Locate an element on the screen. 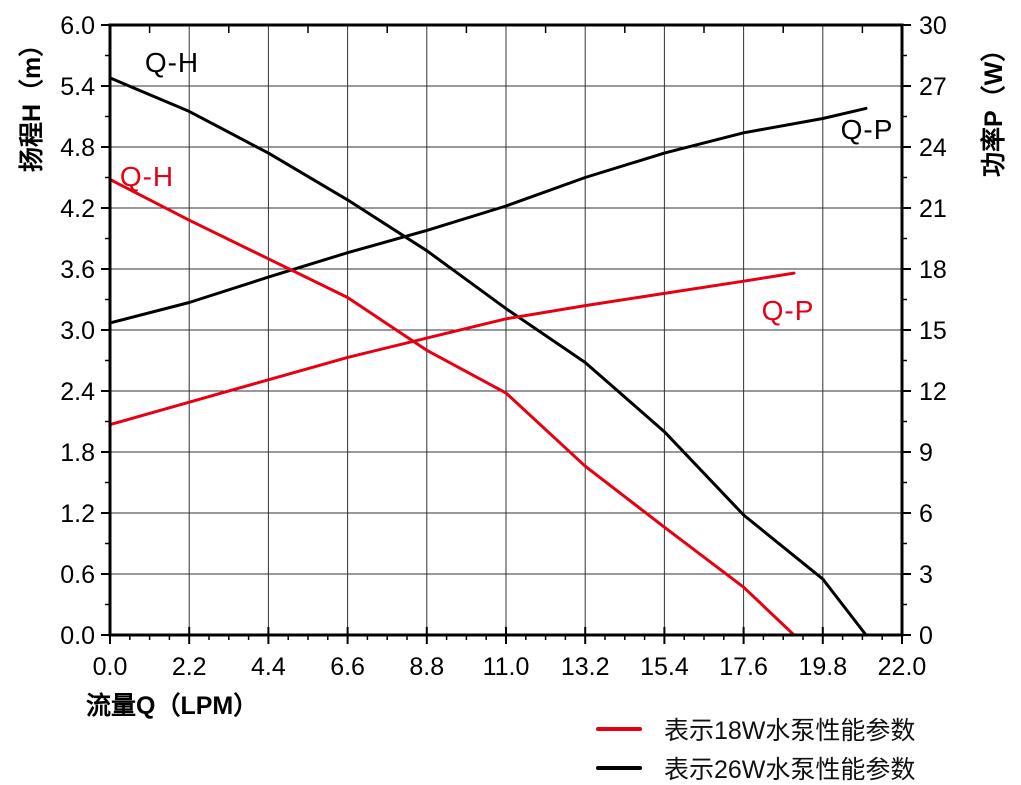  annotation-qh-26w: Q-H is located at coordinates (172, 62).